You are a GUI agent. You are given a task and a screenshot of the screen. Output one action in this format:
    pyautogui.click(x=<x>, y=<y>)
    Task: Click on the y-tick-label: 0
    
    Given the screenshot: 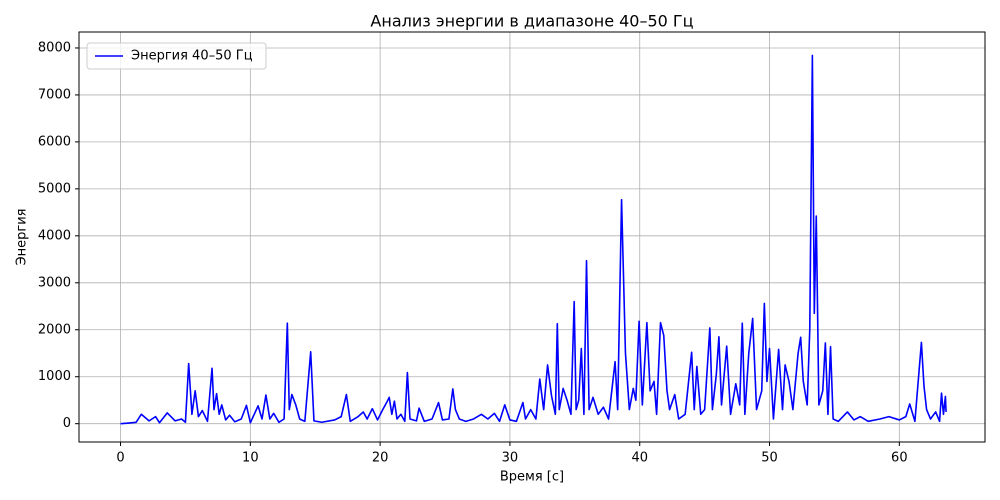 What is the action you would take?
    pyautogui.click(x=67, y=423)
    